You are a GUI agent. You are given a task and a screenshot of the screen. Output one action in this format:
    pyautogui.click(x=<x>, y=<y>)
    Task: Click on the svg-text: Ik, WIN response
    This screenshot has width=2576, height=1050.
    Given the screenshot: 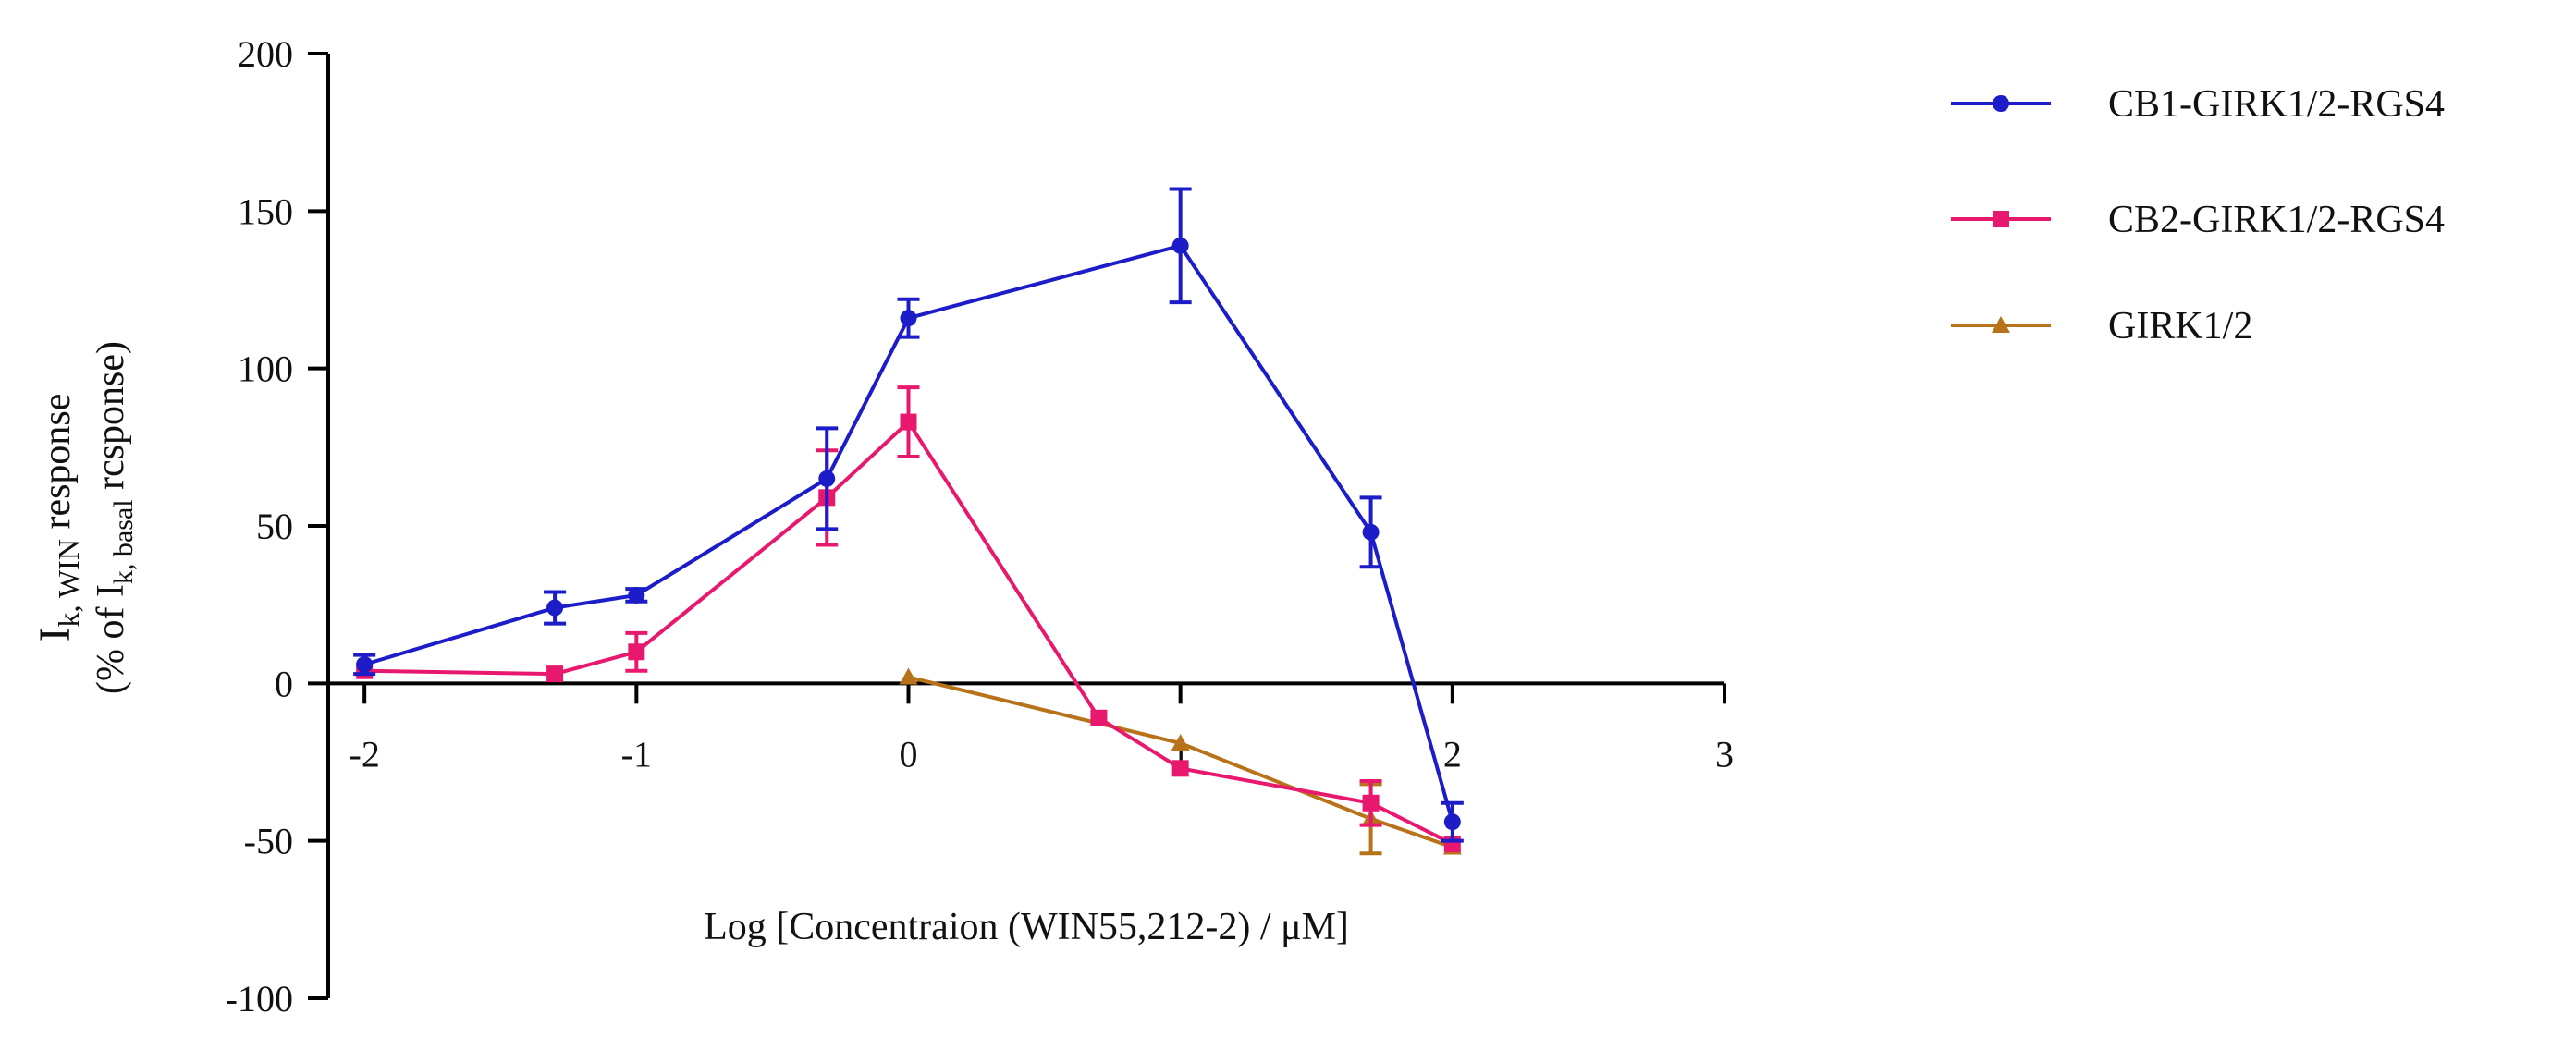 What is the action you would take?
    pyautogui.click(x=58, y=518)
    